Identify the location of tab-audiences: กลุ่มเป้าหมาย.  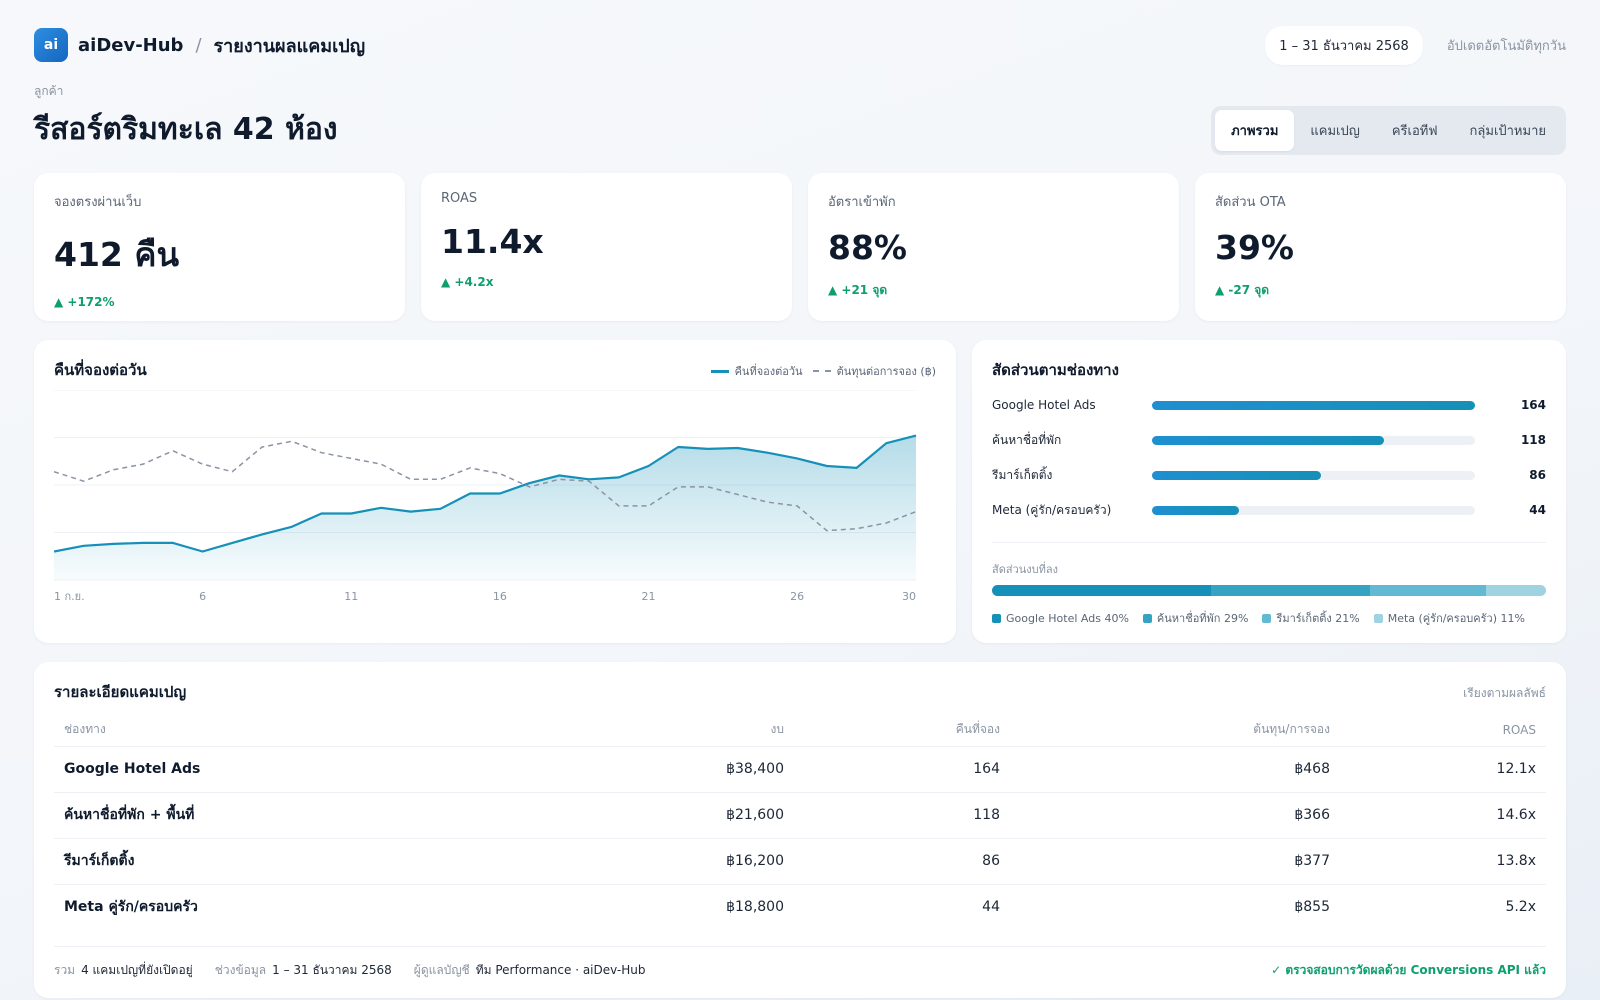
(1507, 131).